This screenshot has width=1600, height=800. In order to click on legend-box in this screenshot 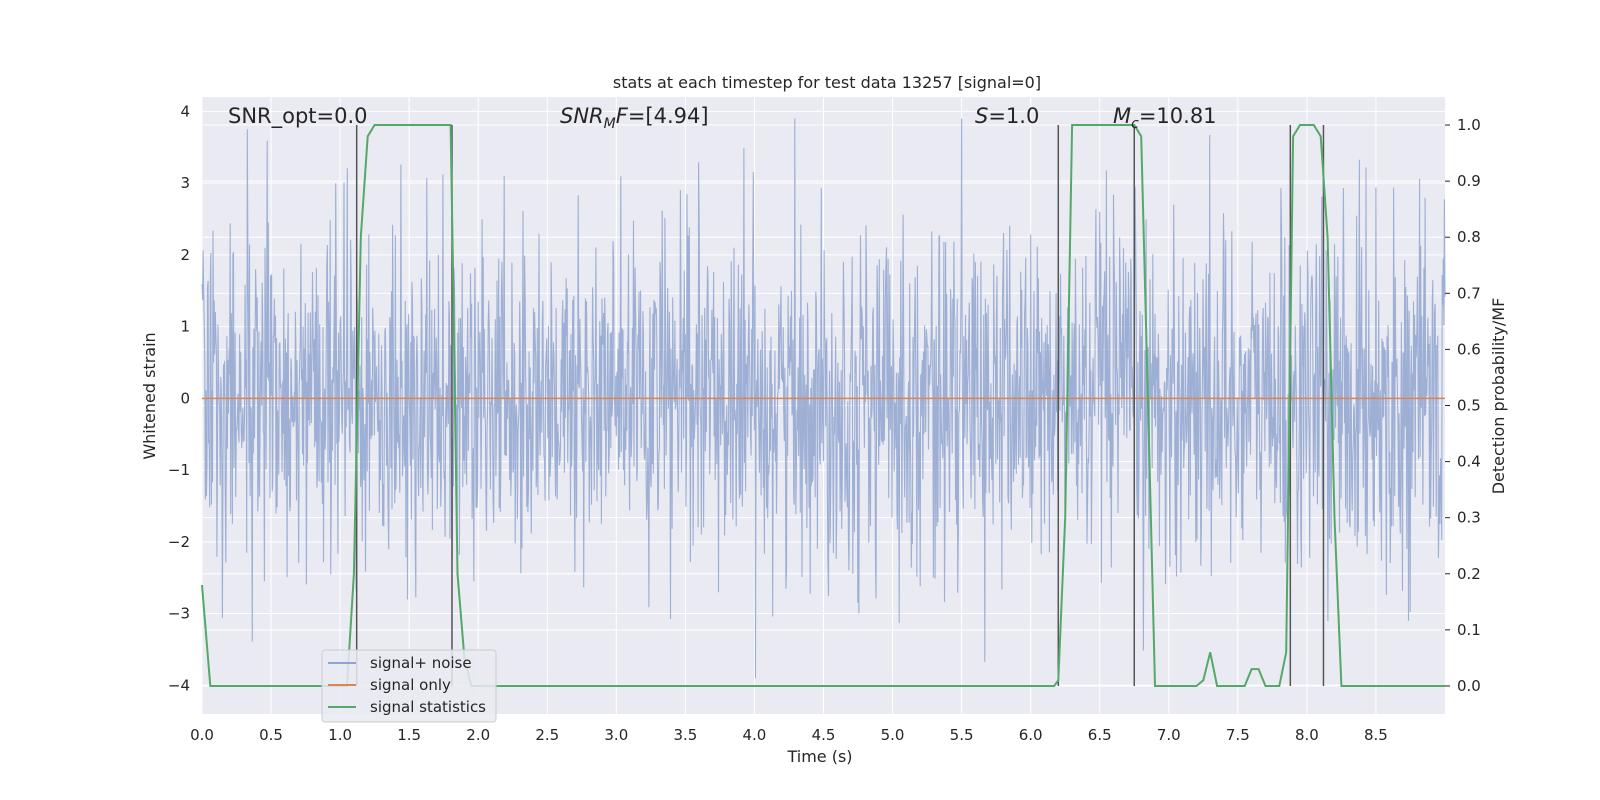, I will do `click(409, 686)`.